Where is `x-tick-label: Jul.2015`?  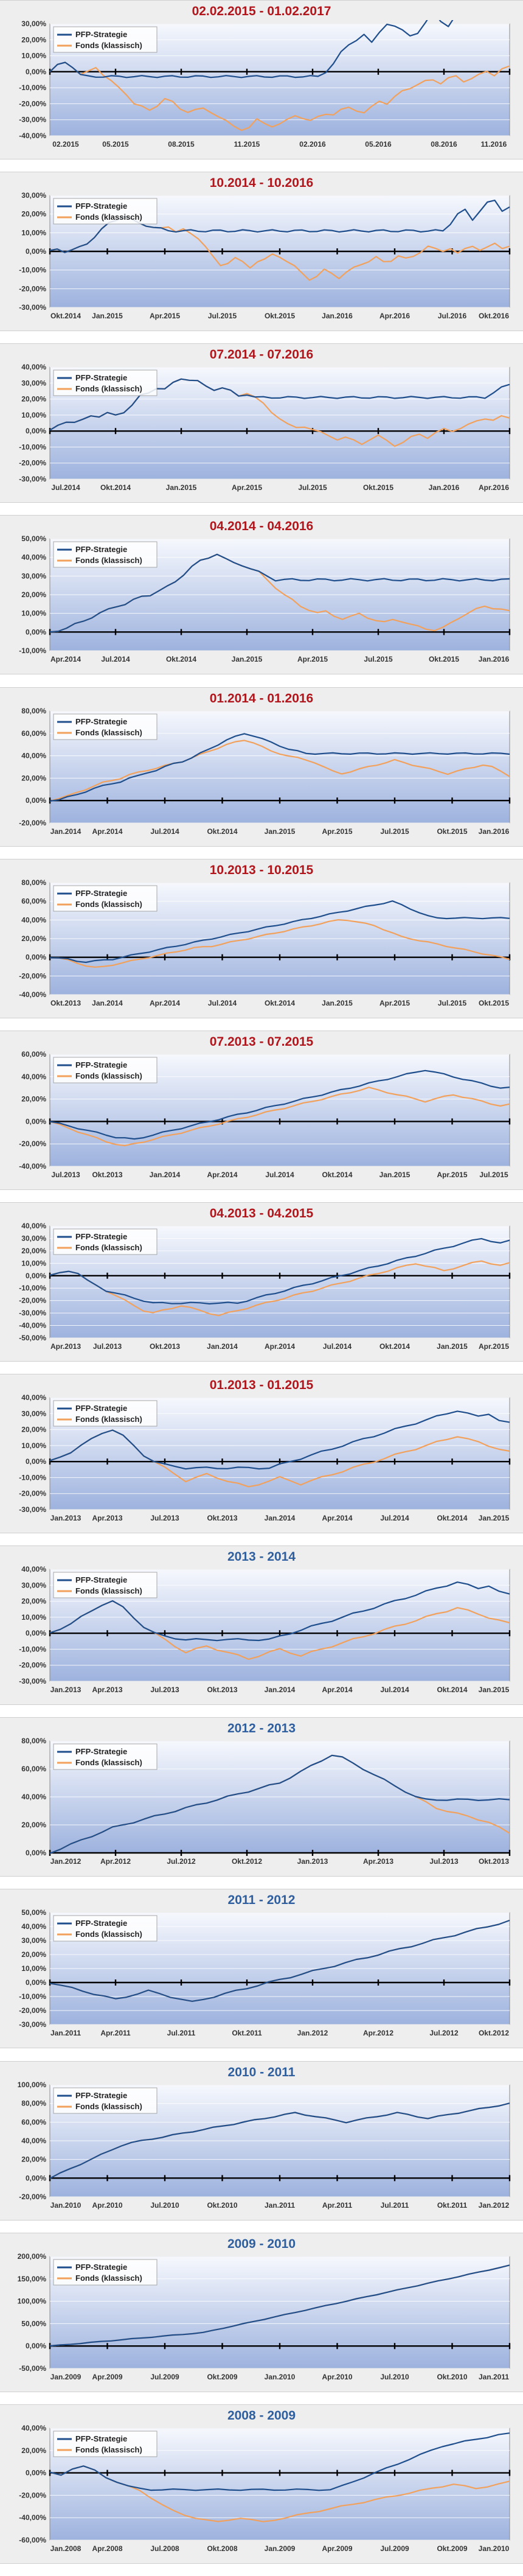
x-tick-label: Jul.2015 is located at coordinates (312, 487).